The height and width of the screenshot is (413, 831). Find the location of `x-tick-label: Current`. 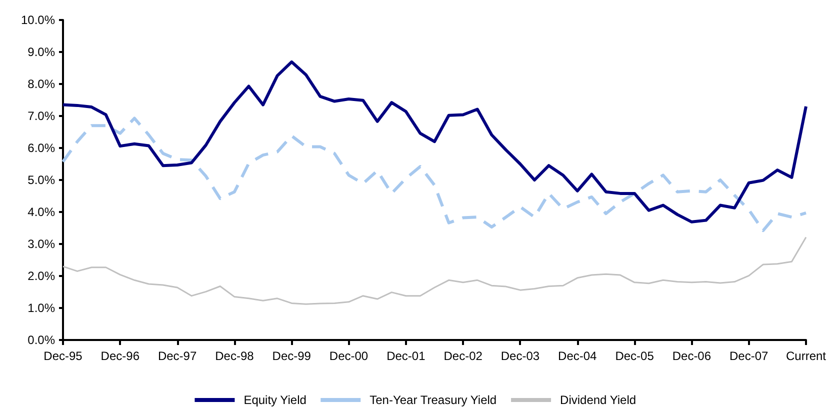

x-tick-label: Current is located at coordinates (806, 356).